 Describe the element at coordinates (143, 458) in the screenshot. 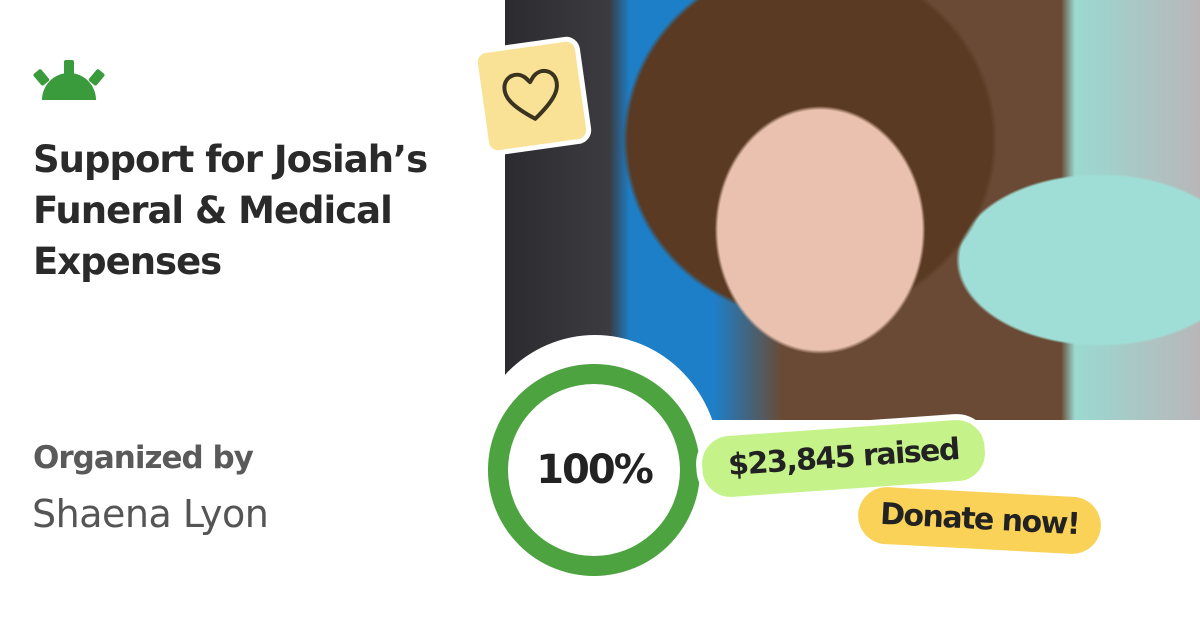

I see `organizer-label: Organized by` at that location.